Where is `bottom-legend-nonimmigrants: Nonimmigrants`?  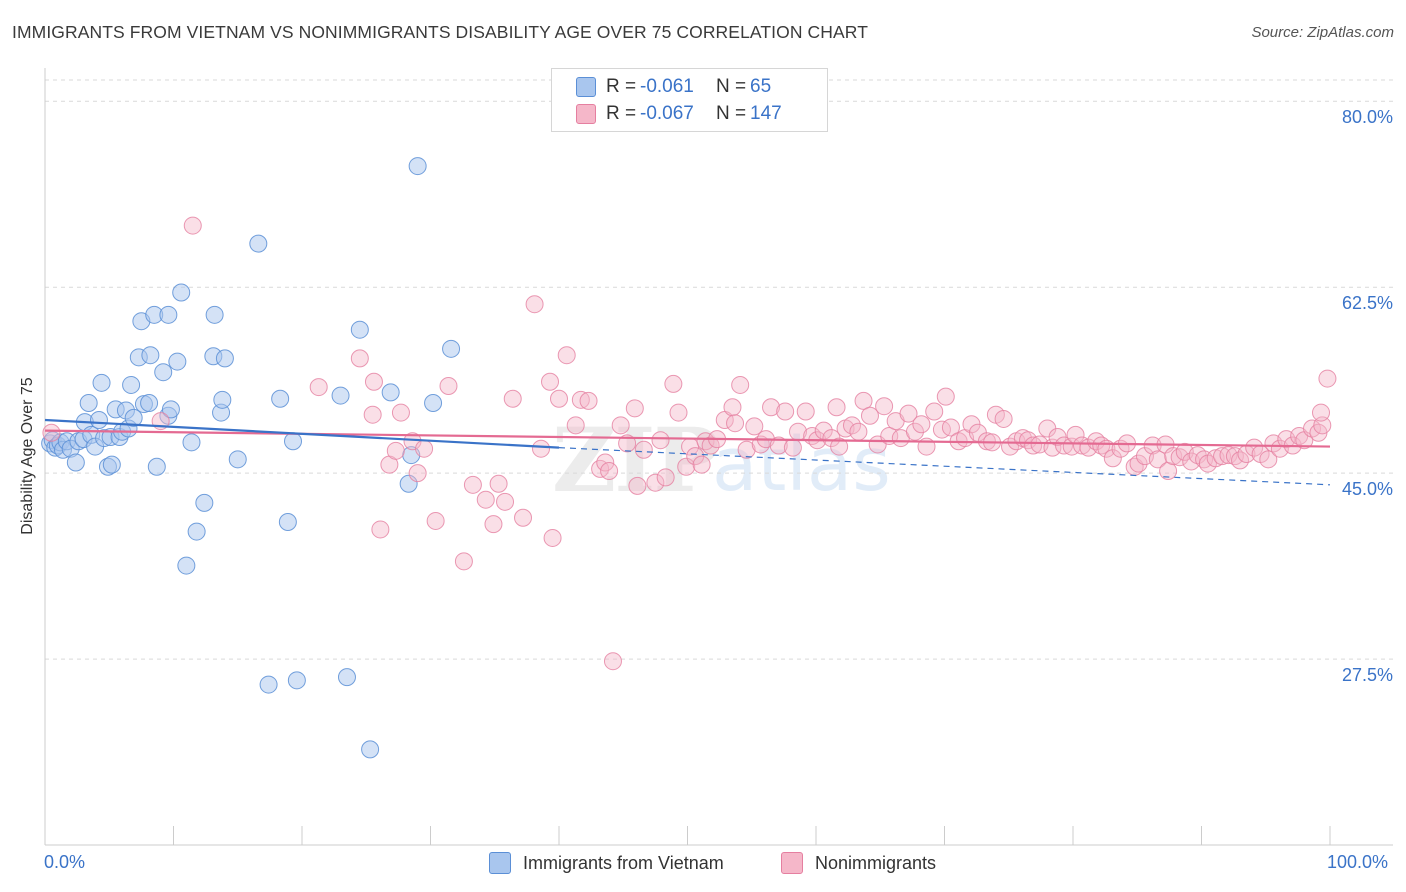 bottom-legend-nonimmigrants: Nonimmigrants is located at coordinates (858, 863).